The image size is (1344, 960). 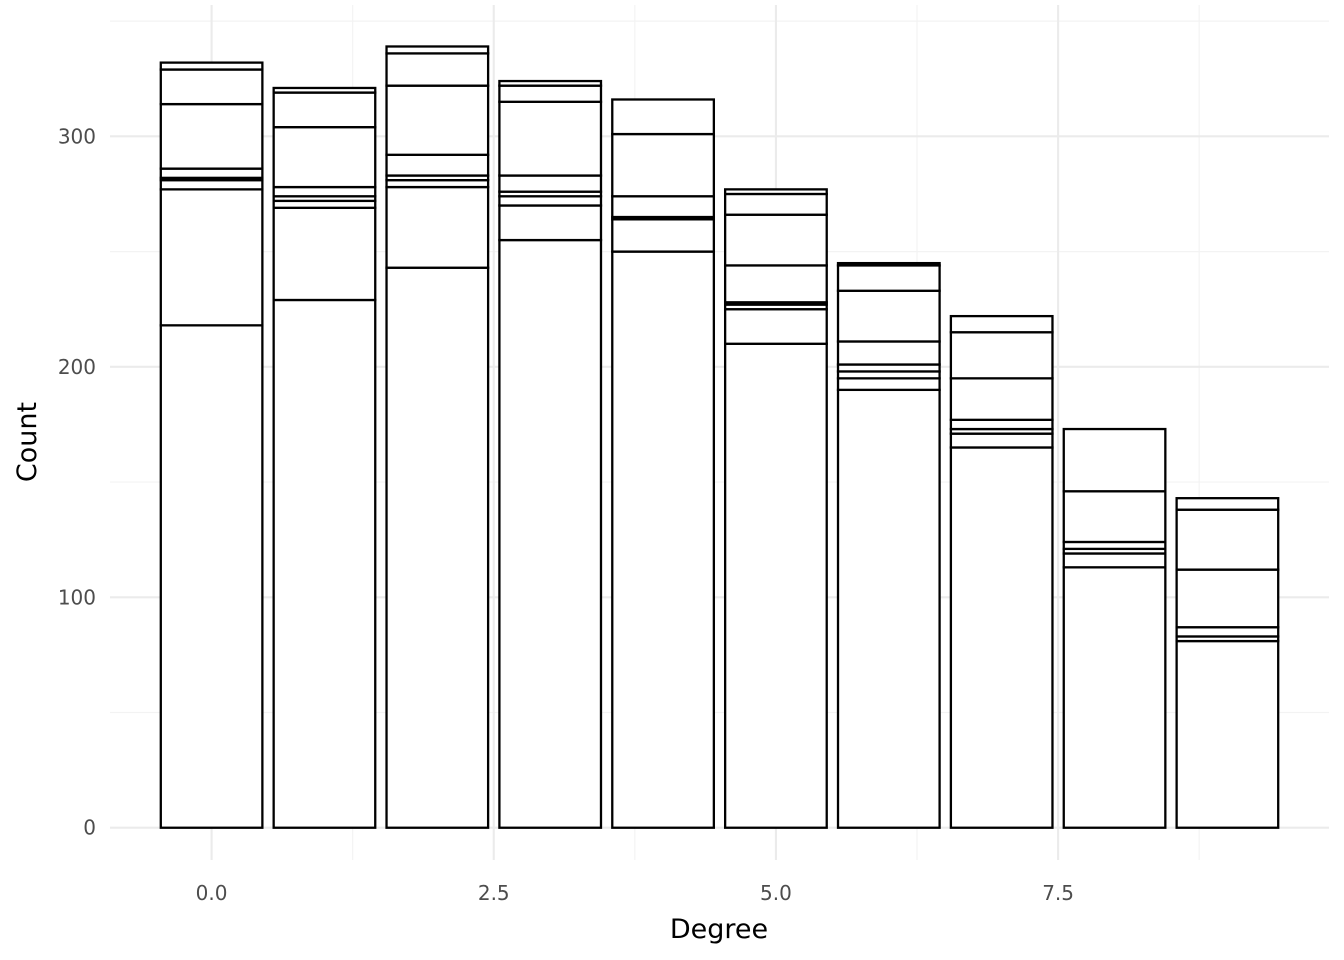 I want to click on x-axis-title: Degree, so click(x=719, y=929).